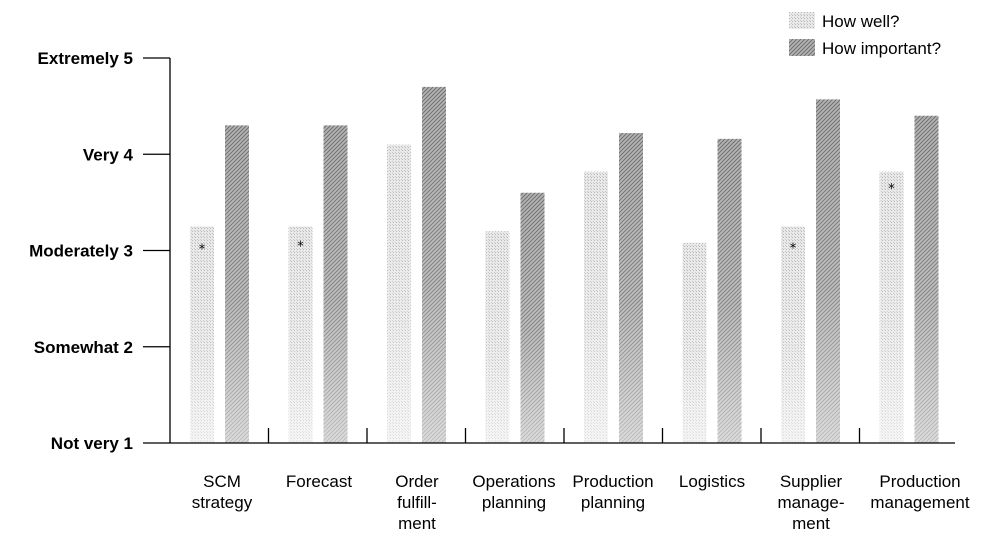 This screenshot has width=990, height=544. What do you see at coordinates (920, 502) in the screenshot?
I see `category-label-line: management` at bounding box center [920, 502].